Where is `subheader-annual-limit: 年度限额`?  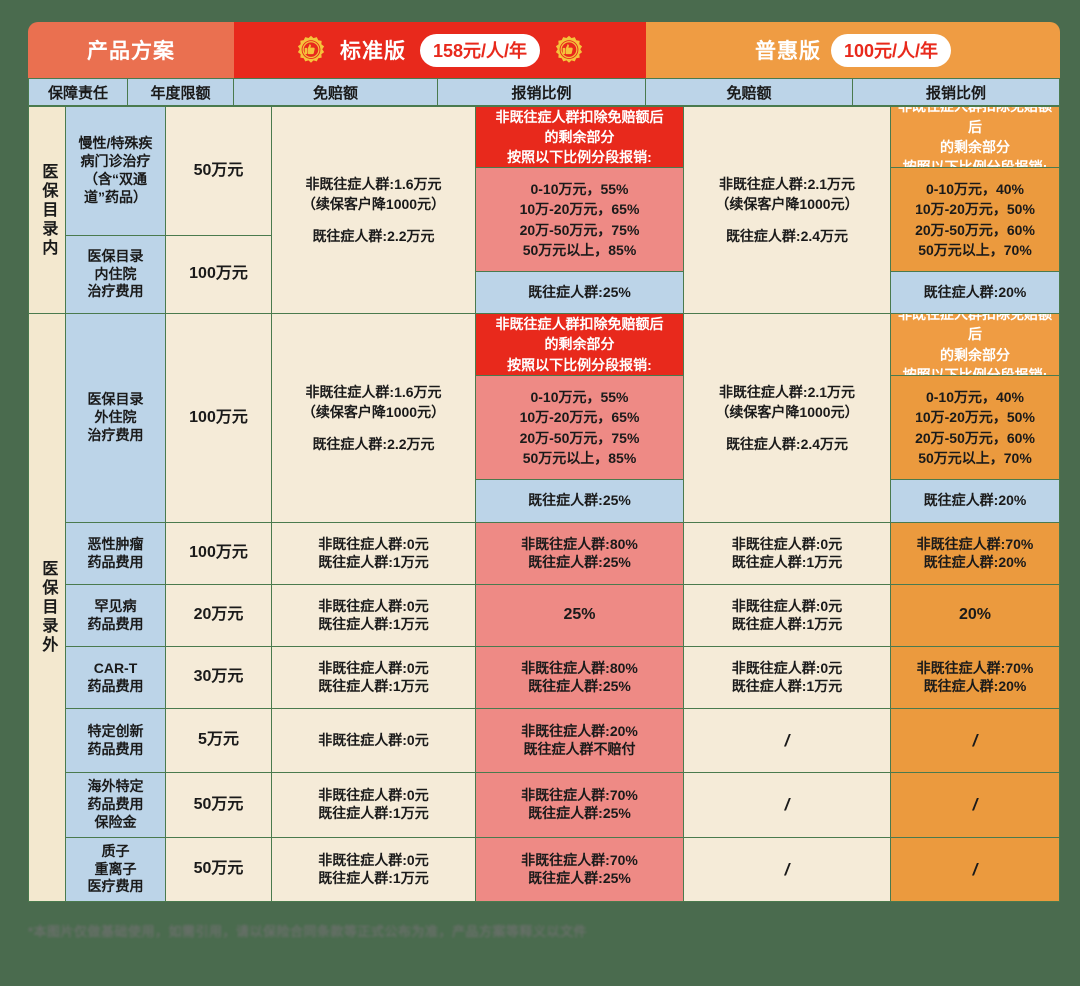 subheader-annual-limit: 年度限额 is located at coordinates (181, 92).